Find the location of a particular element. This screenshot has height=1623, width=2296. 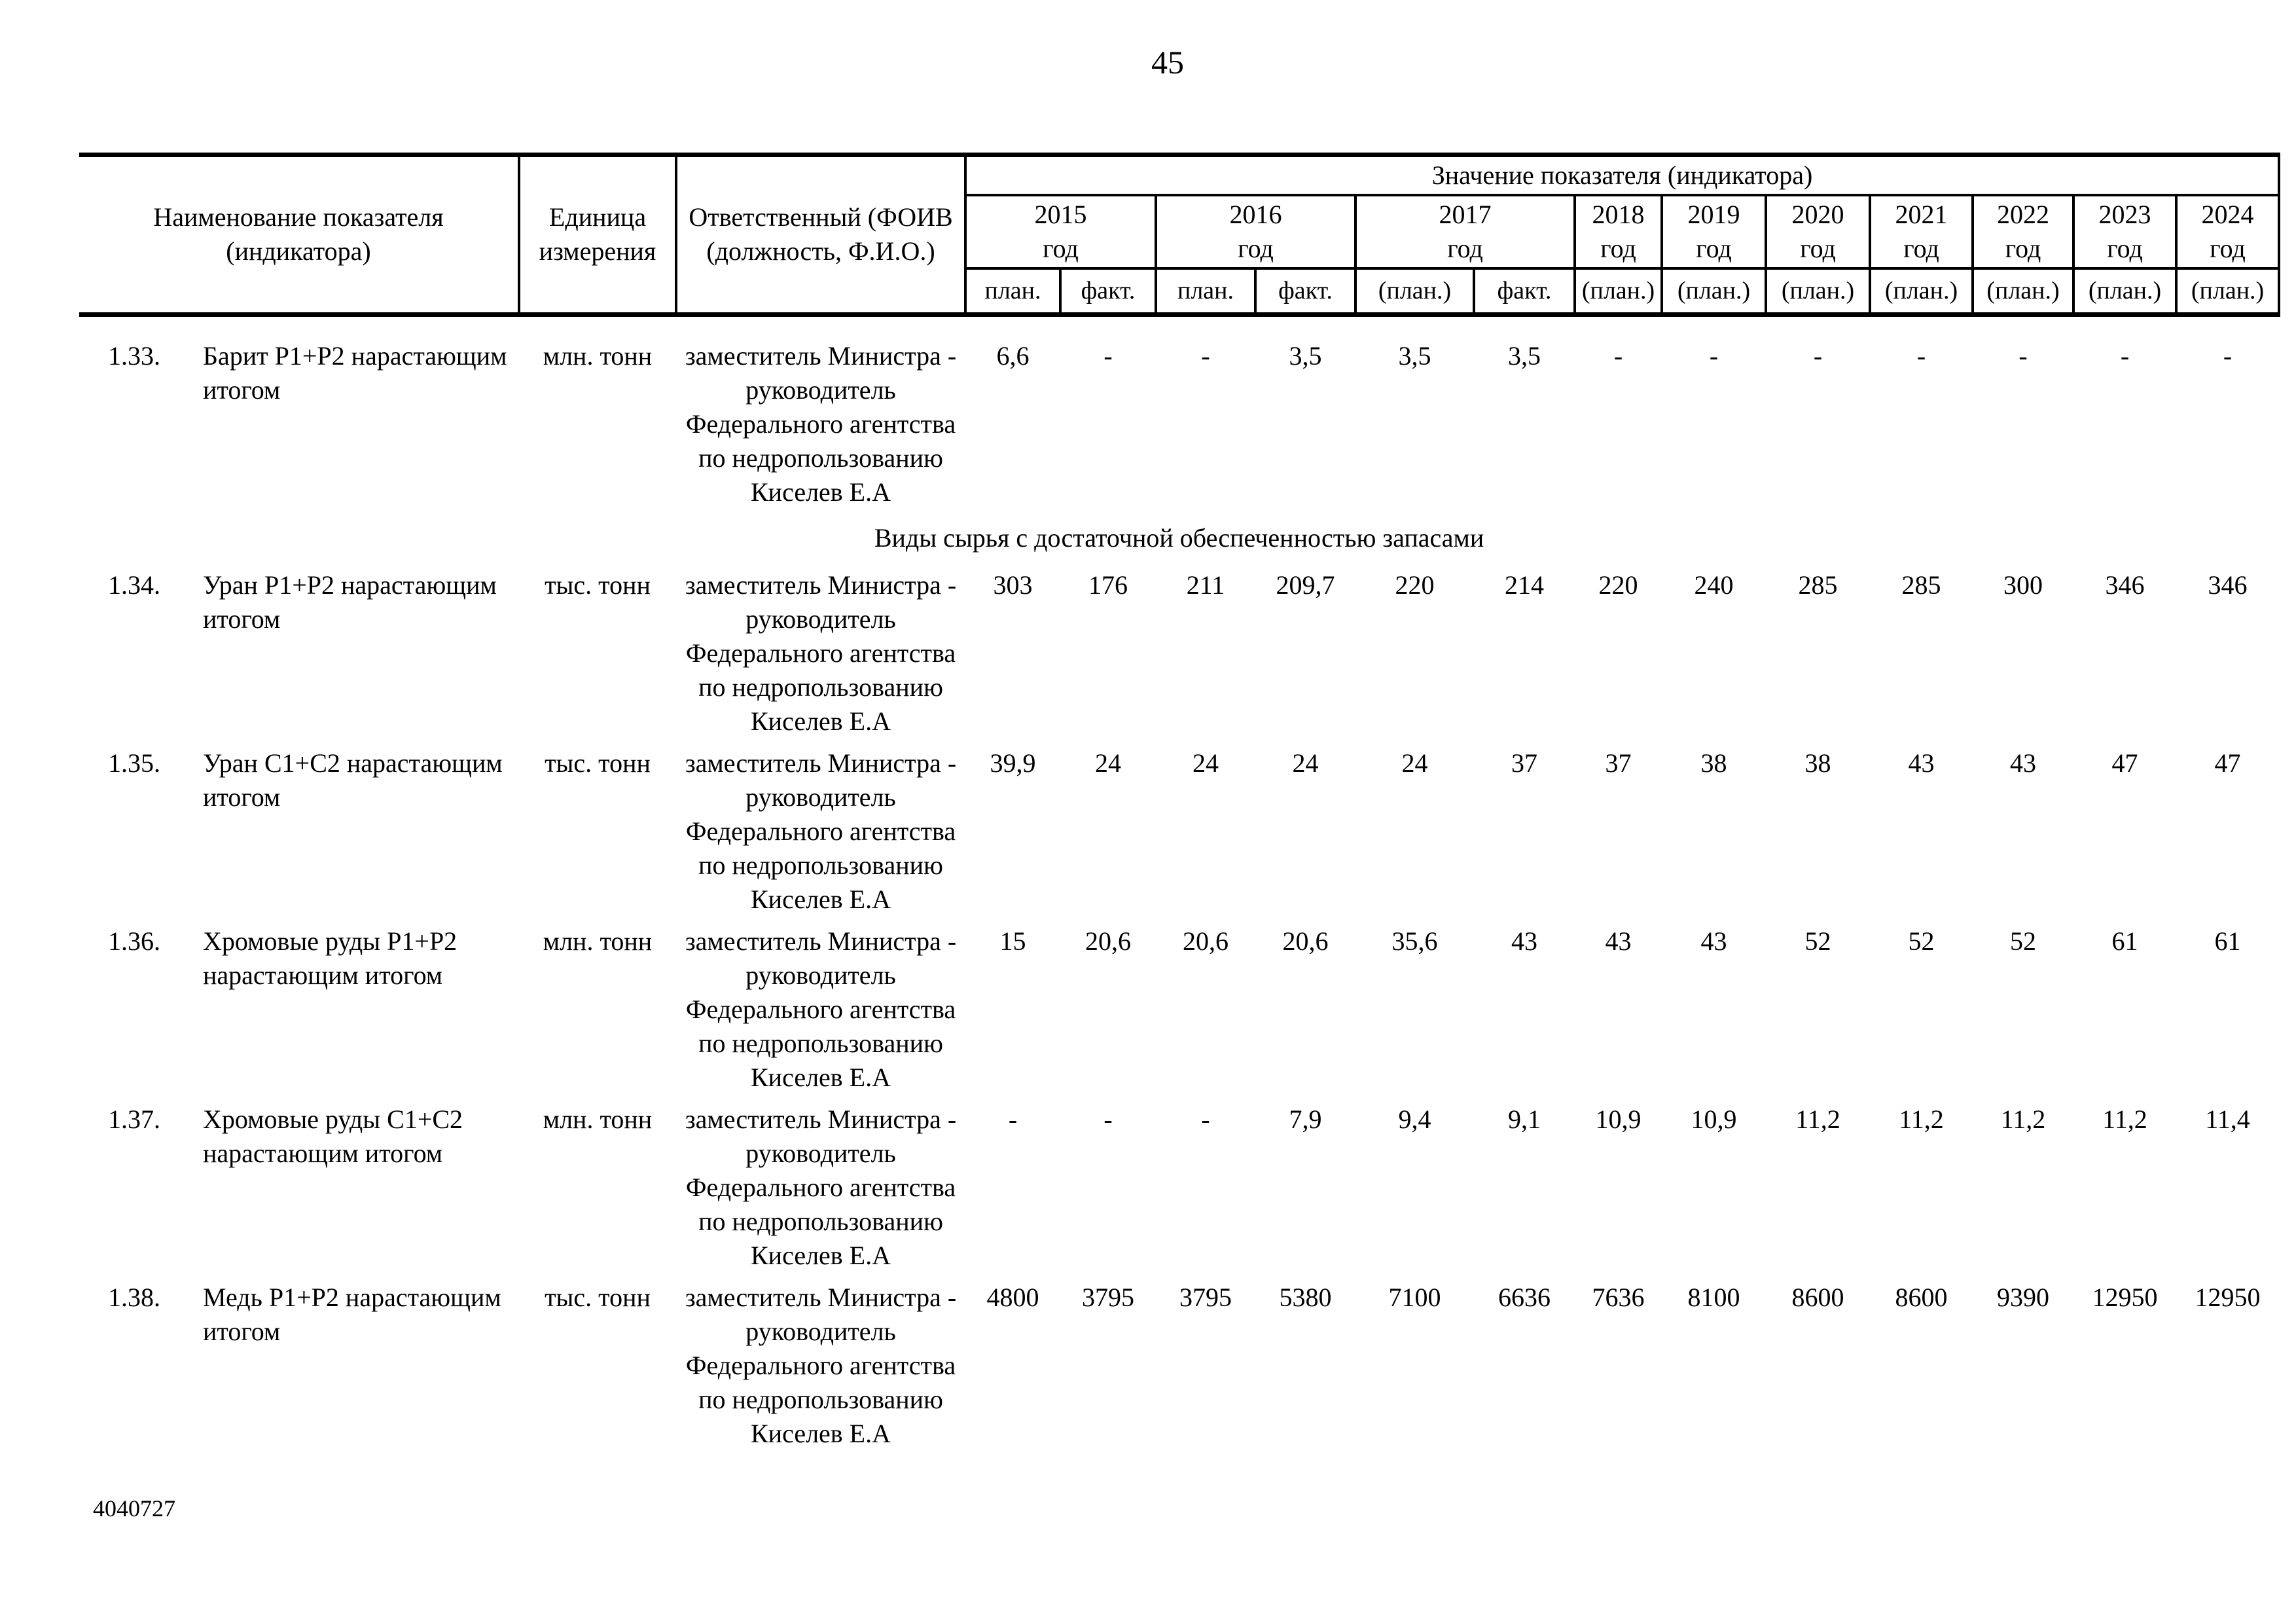

value-cell: 9,4 is located at coordinates (1414, 1119).